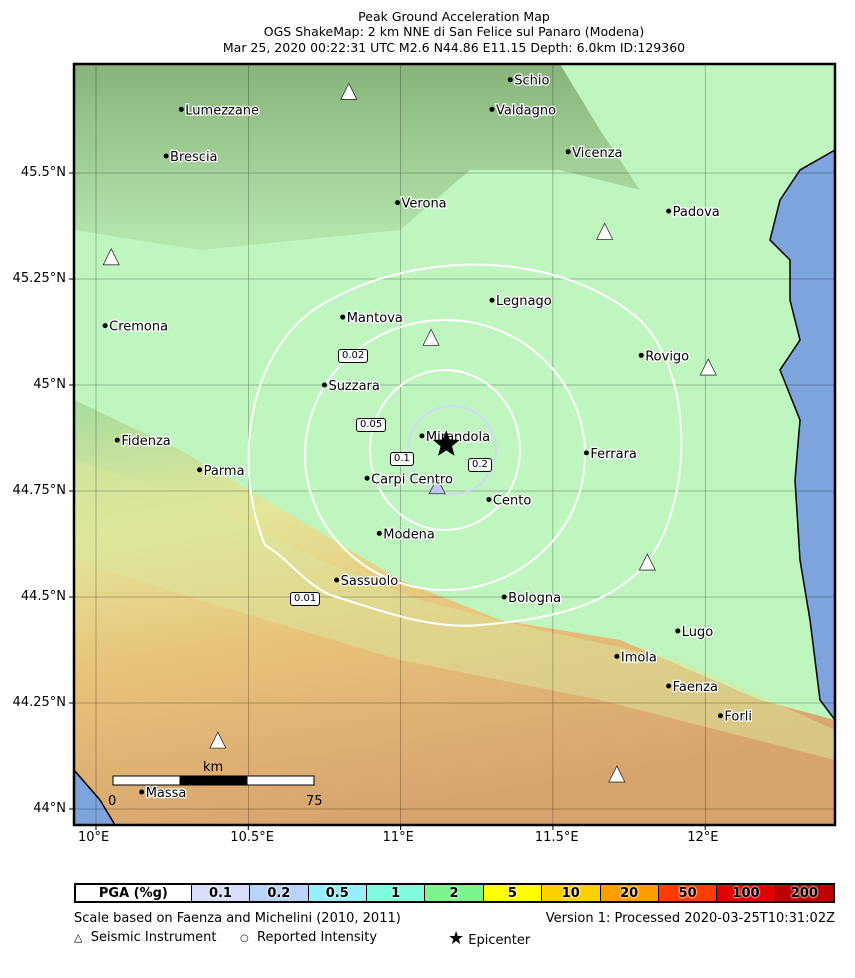 The width and height of the screenshot is (855, 978). What do you see at coordinates (133, 893) in the screenshot?
I see `legend-title: PGA (%g)` at bounding box center [133, 893].